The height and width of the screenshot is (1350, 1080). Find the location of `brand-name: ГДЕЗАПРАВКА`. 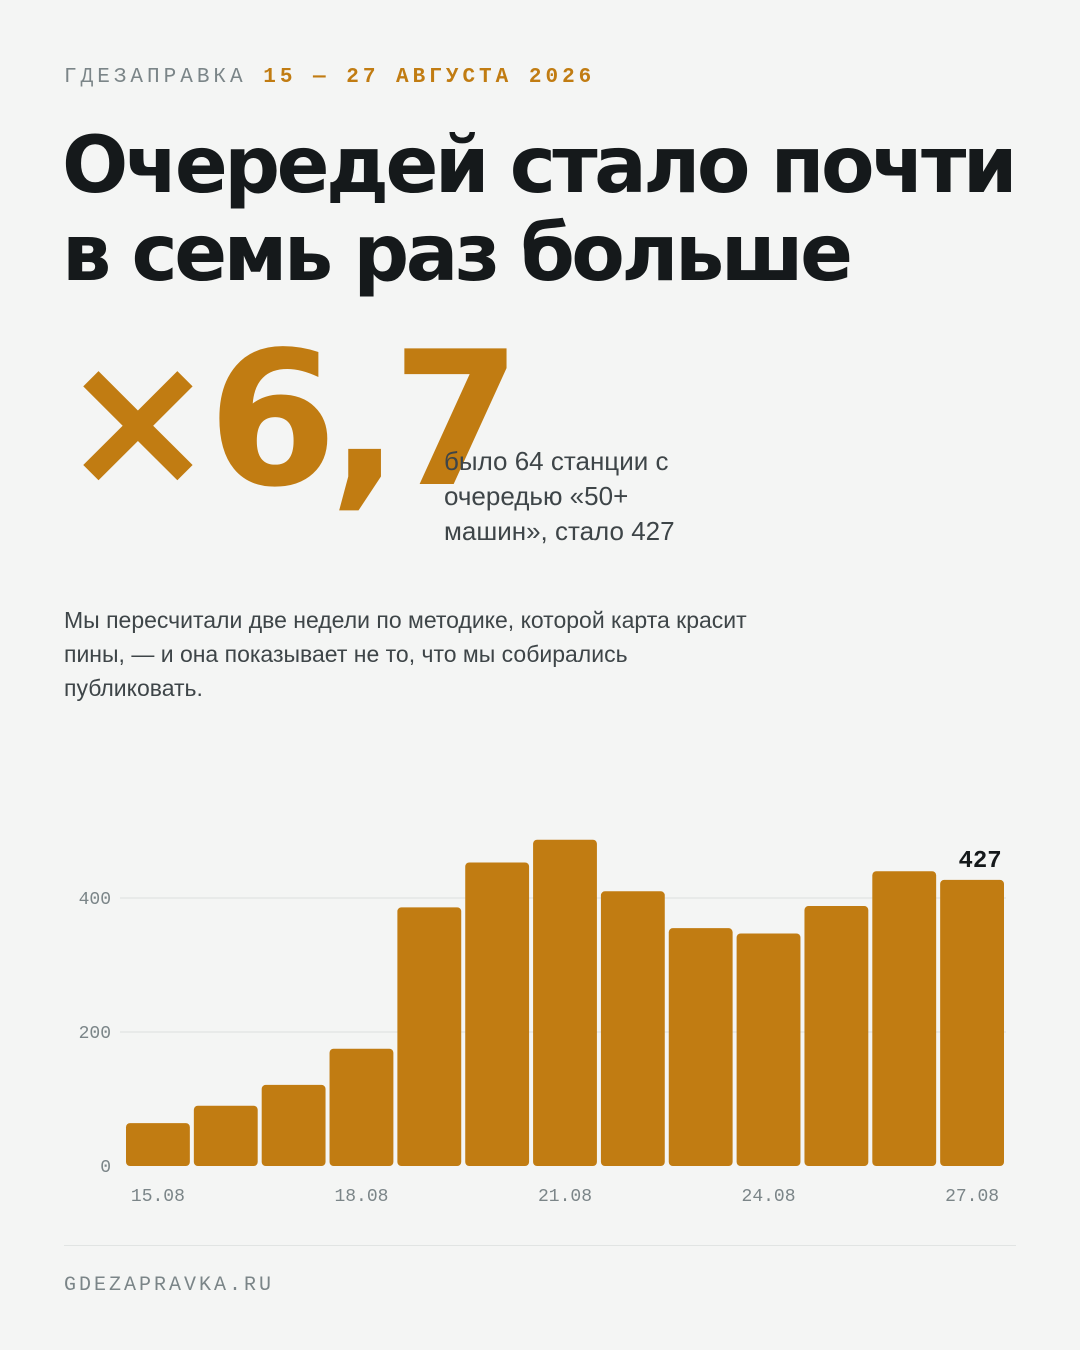

brand-name: ГДЕЗАПРАВКА is located at coordinates (155, 77).